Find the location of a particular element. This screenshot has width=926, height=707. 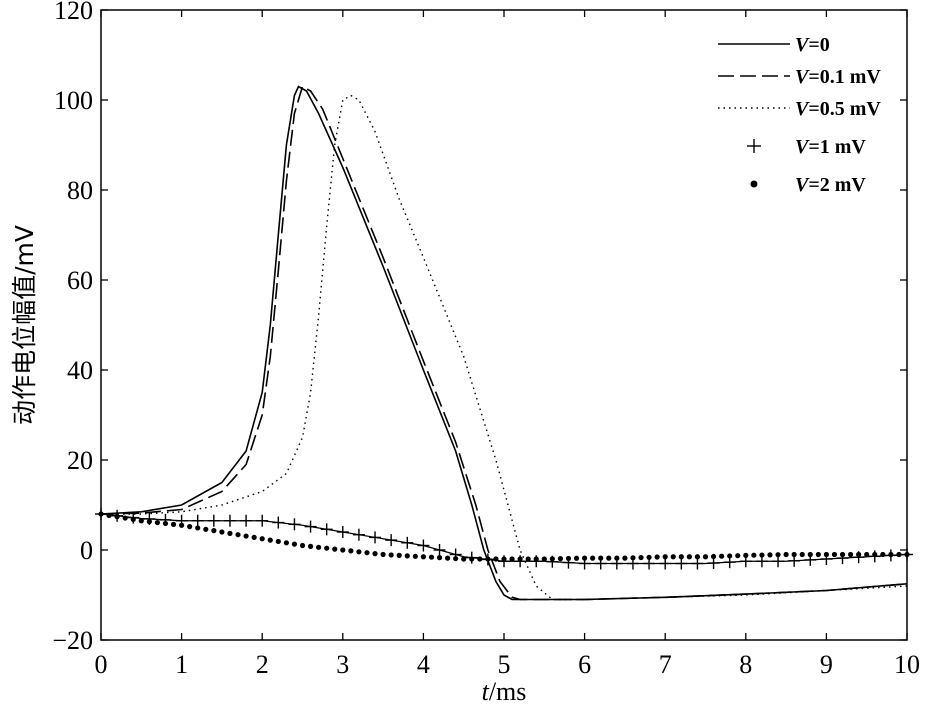

x-tick-label: 6 is located at coordinates (584, 664).